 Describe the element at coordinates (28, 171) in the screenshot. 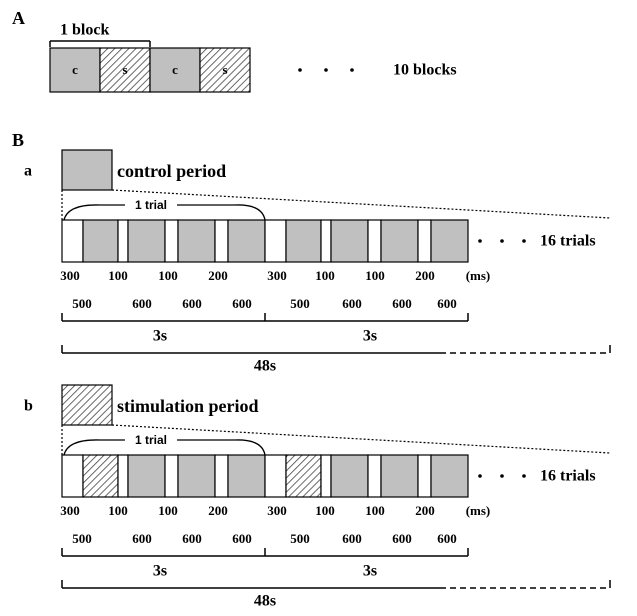

I see `subpanel-label: a` at that location.